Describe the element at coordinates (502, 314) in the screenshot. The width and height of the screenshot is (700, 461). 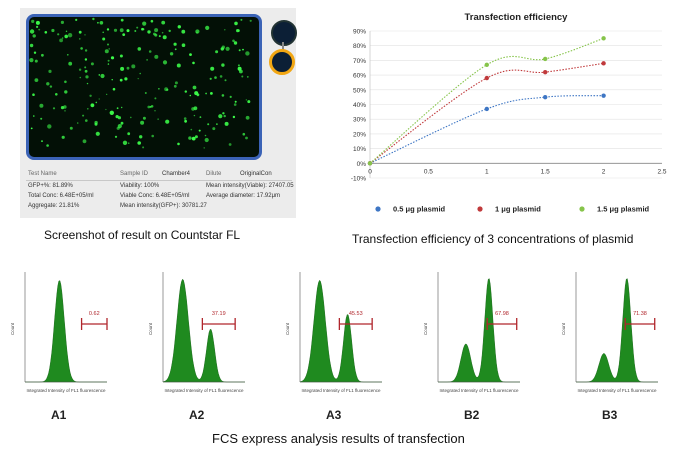
I see `gate-value: 67.98` at that location.